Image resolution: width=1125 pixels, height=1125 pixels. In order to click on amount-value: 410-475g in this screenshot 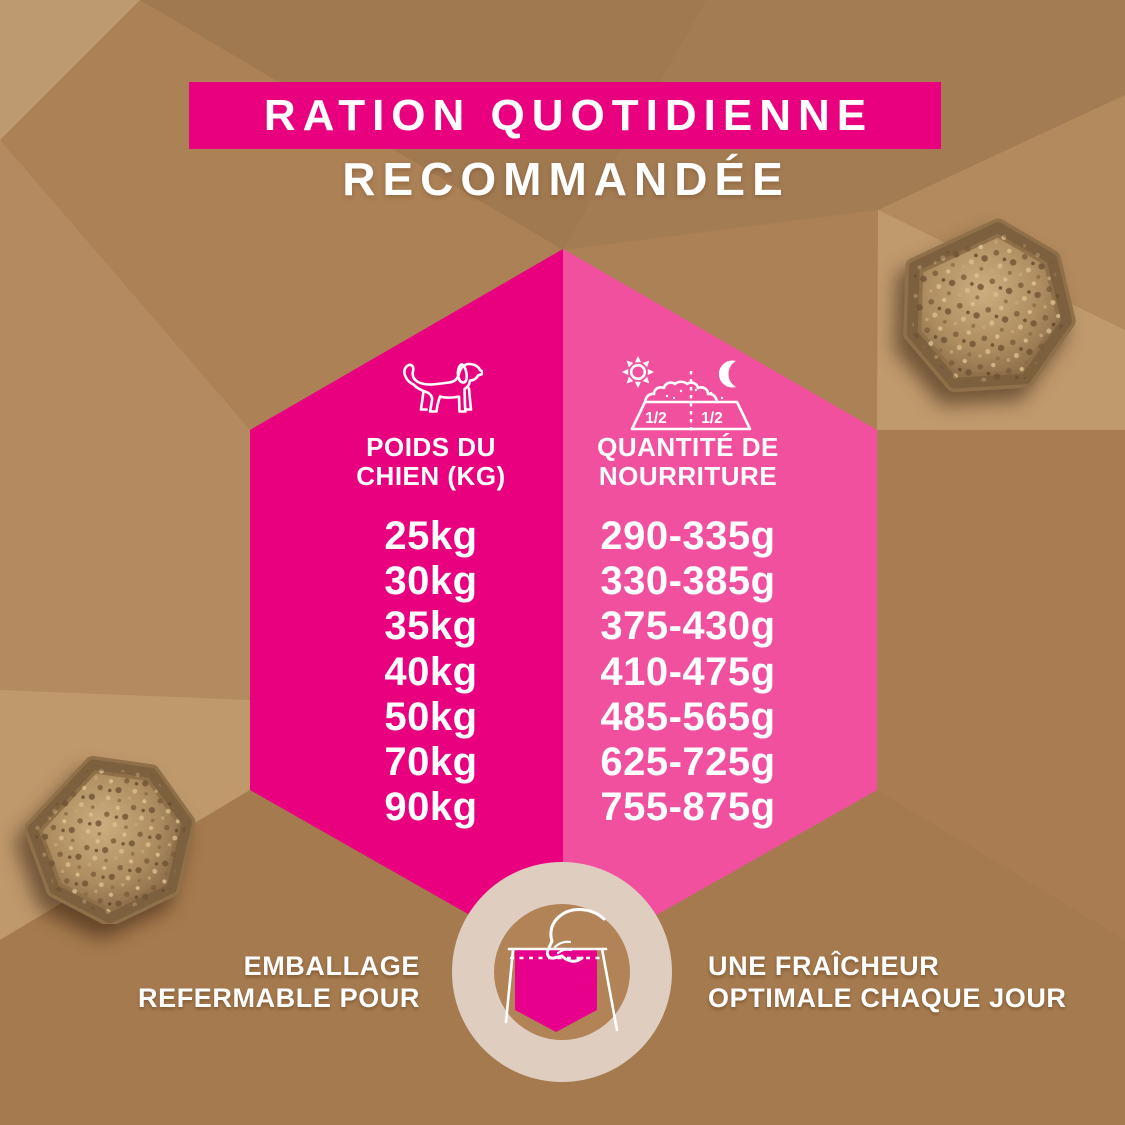, I will do `click(688, 671)`.